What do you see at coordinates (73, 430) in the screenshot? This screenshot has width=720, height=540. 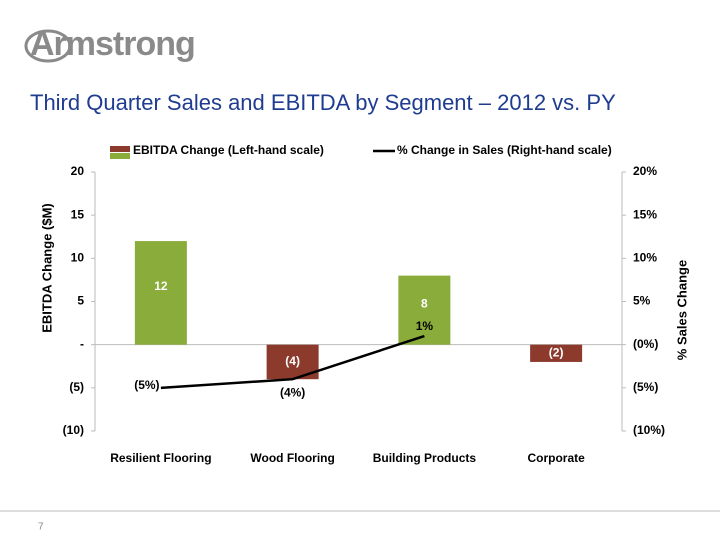 I see `y-tick-label: (10)` at bounding box center [73, 430].